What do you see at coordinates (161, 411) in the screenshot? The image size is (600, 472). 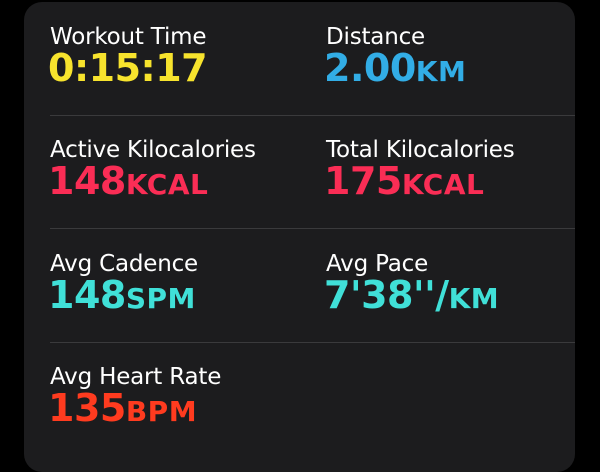 I see `stat-unit: BPM` at bounding box center [161, 411].